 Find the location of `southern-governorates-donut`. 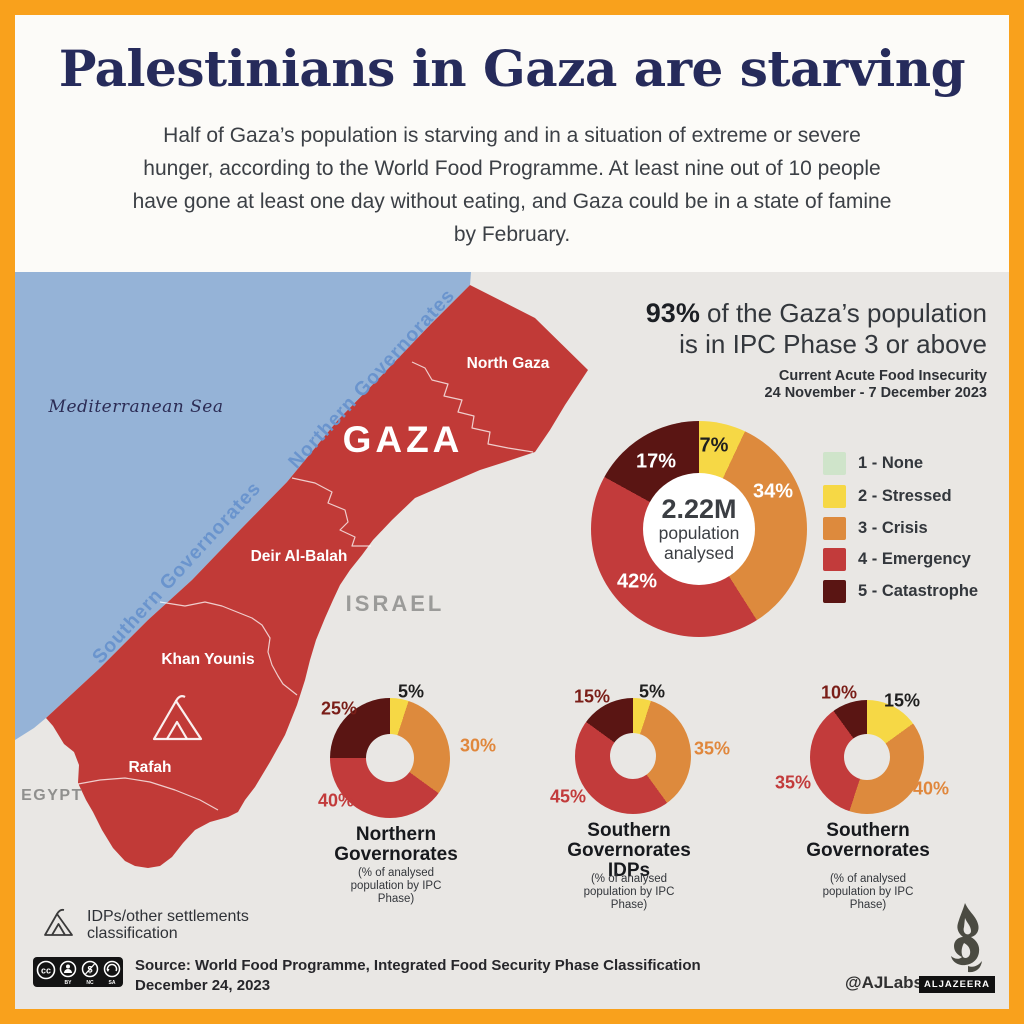

southern-governorates-donut is located at coordinates (867, 757).